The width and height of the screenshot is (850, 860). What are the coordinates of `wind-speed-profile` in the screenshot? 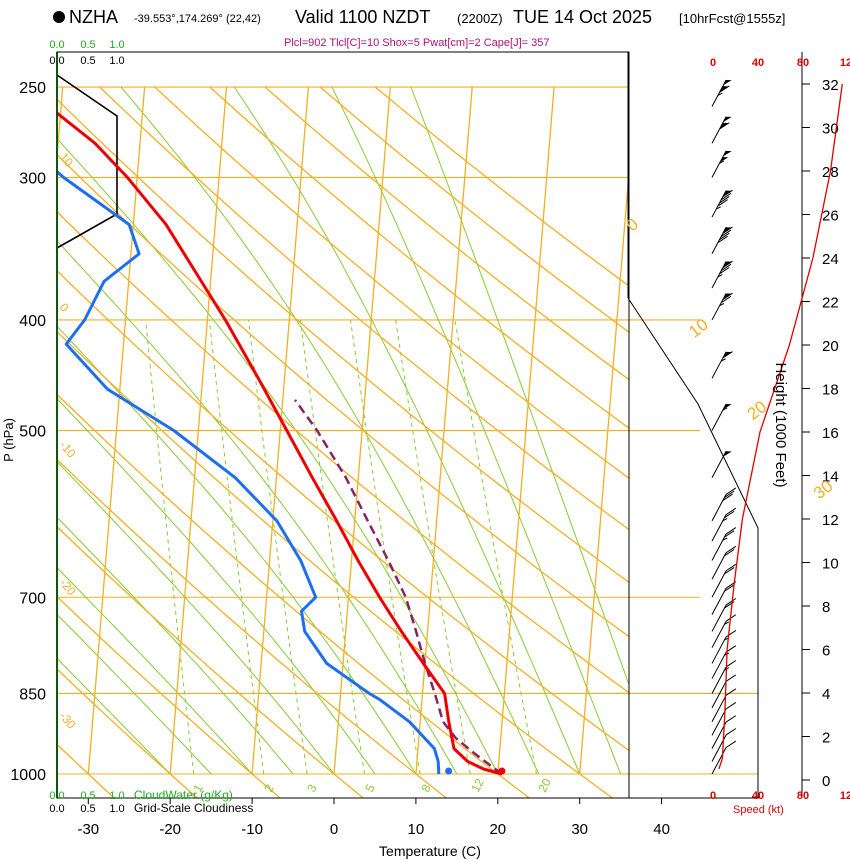 It's located at (780, 426).